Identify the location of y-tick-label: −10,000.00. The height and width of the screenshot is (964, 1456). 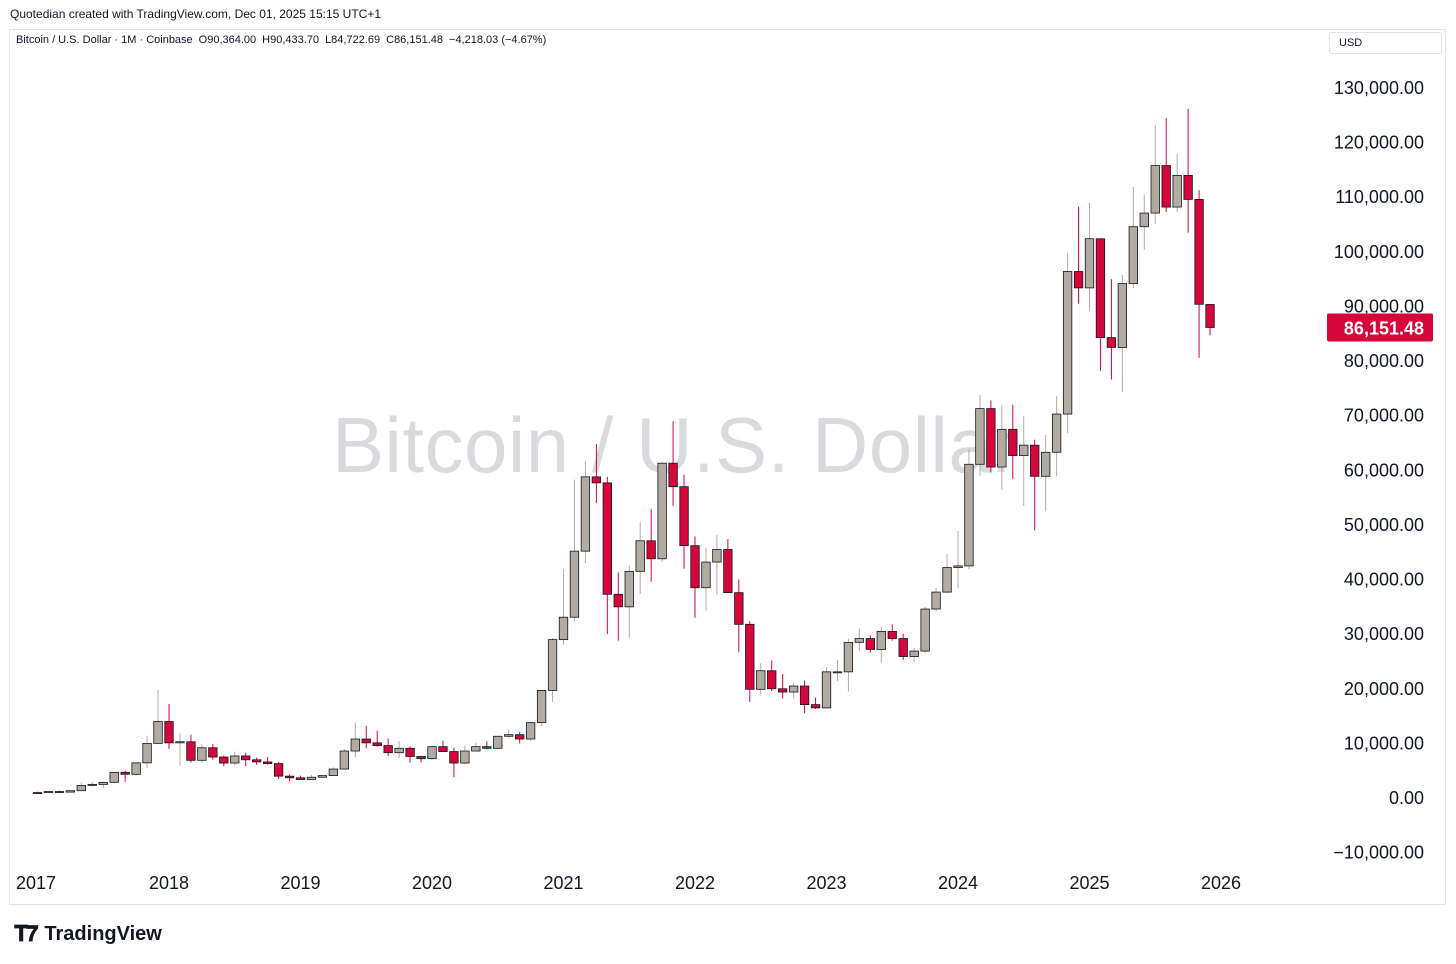
(1378, 853).